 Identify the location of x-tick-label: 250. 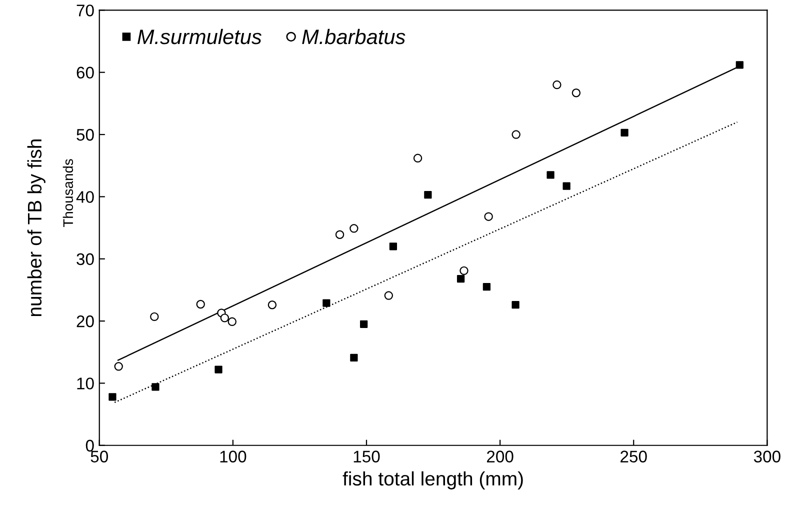
(633, 456).